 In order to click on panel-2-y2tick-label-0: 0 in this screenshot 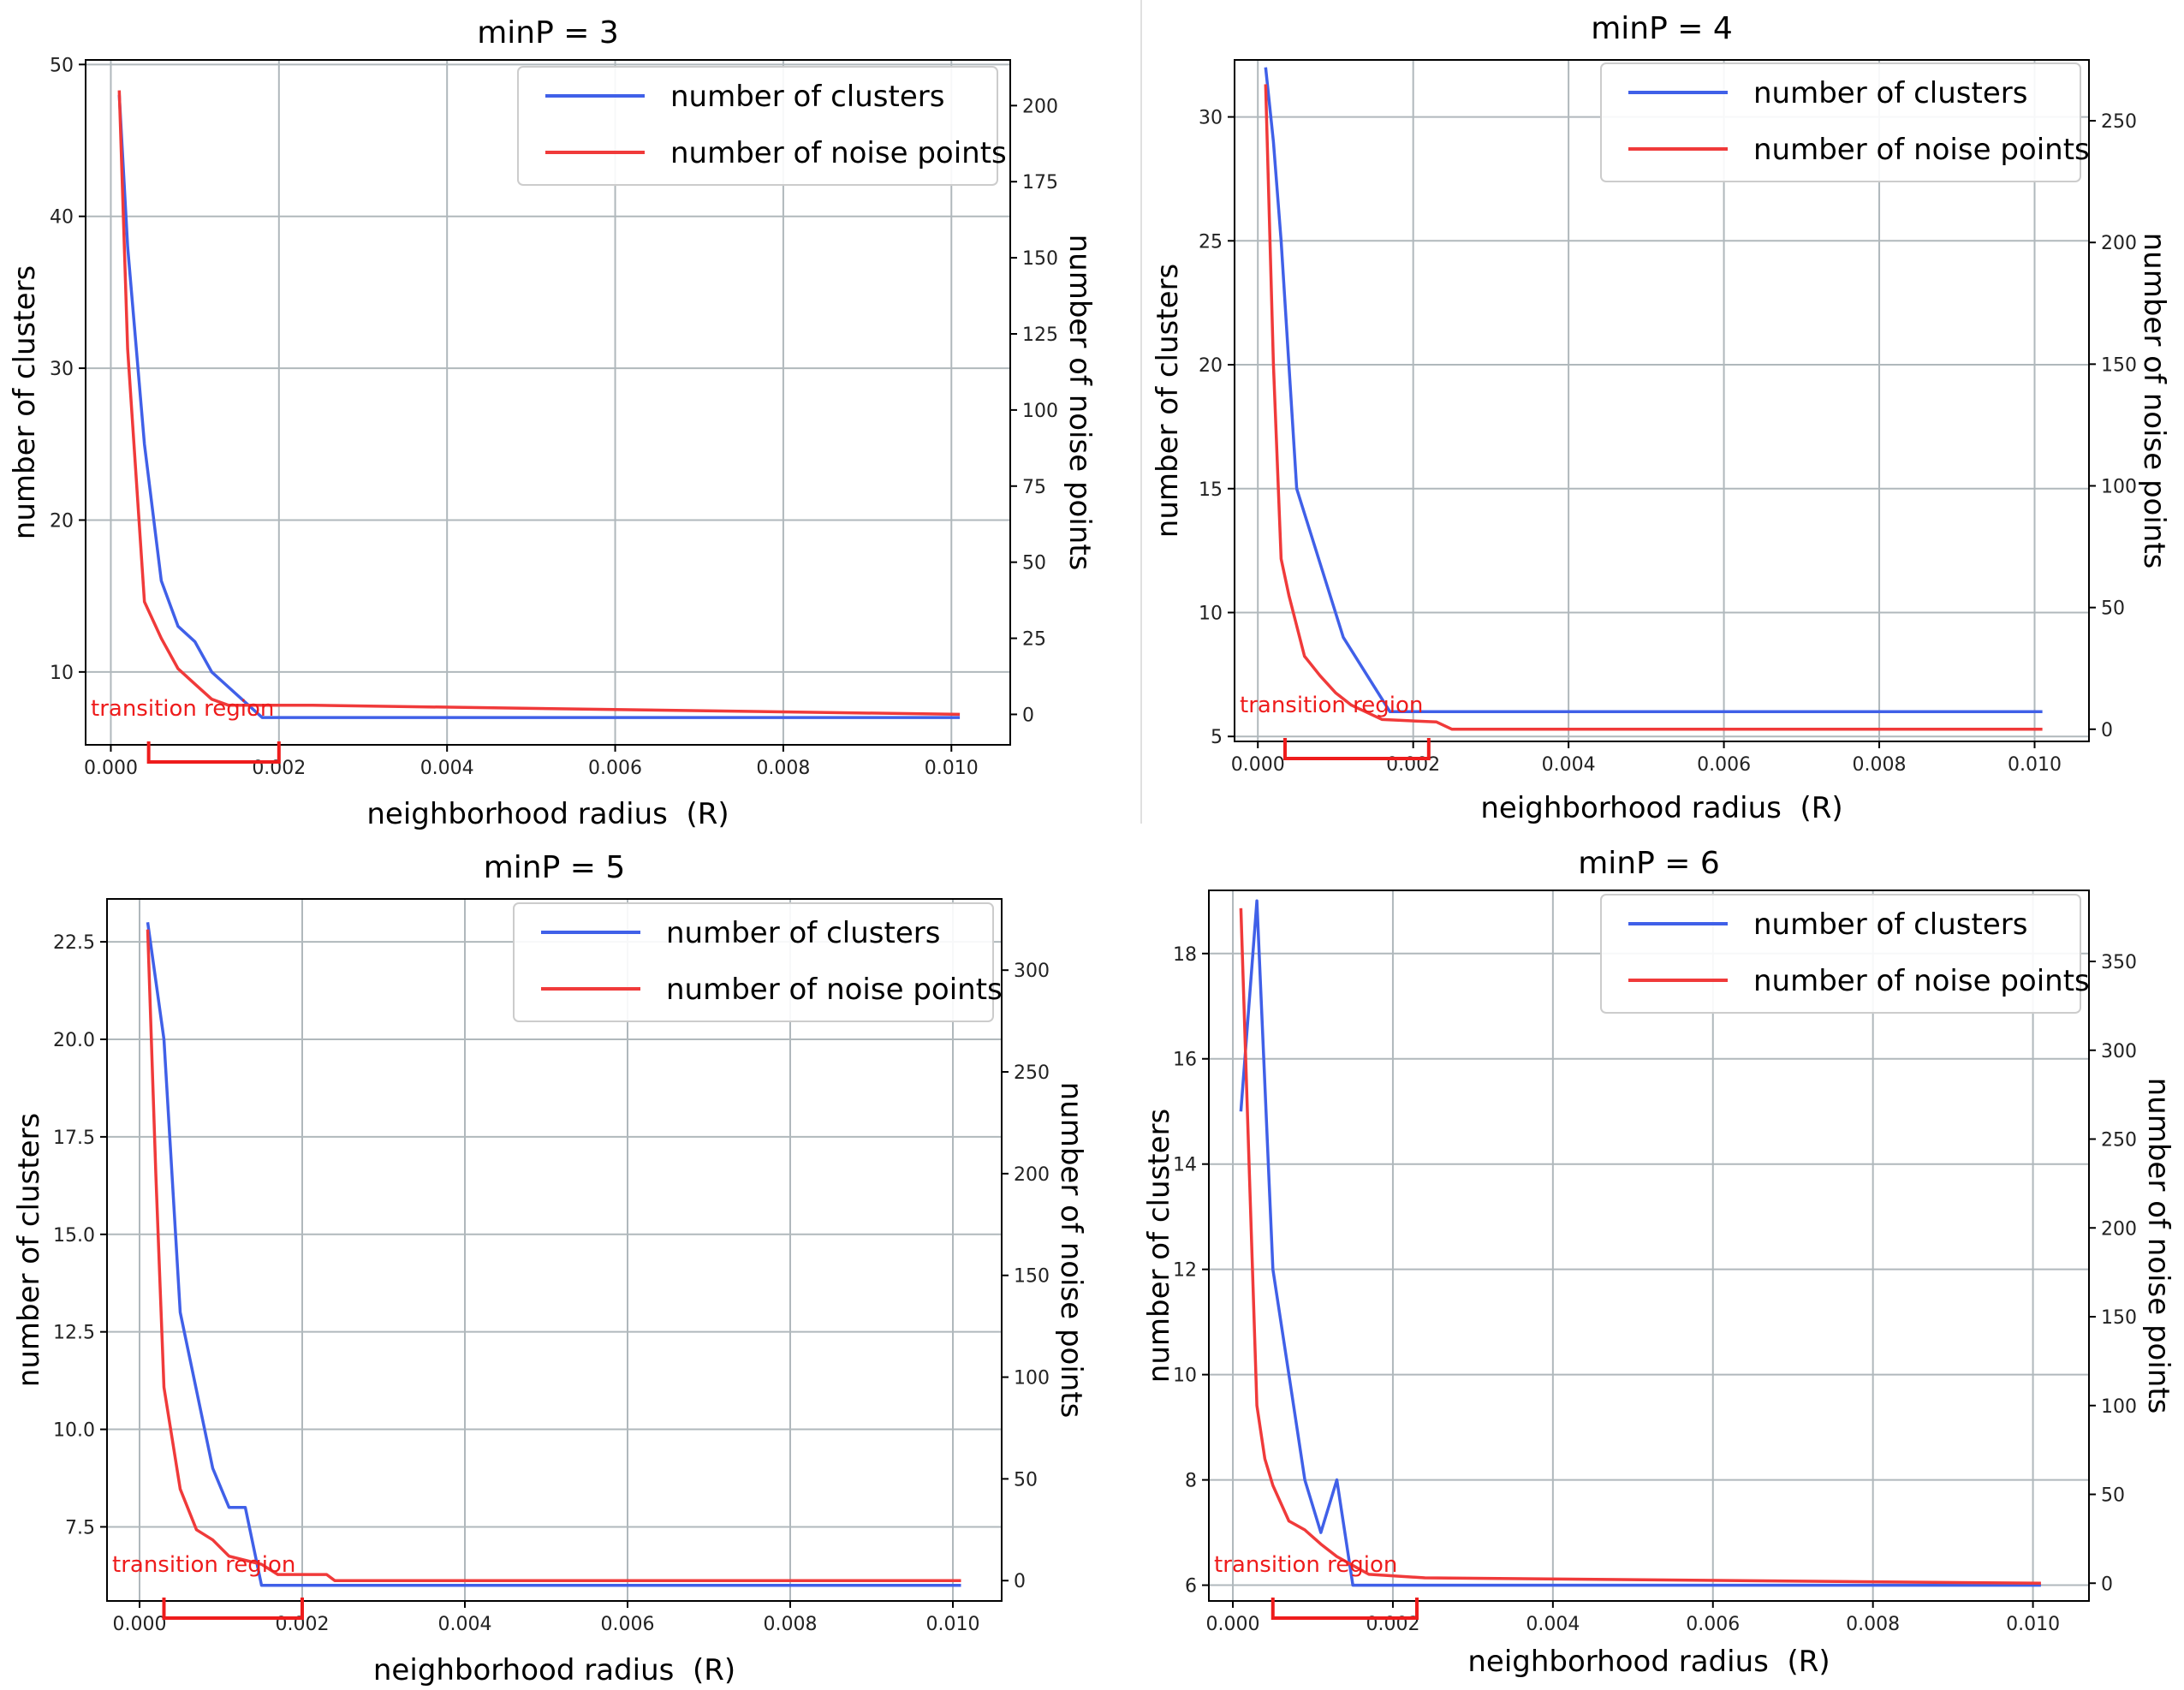, I will do `click(2107, 730)`.